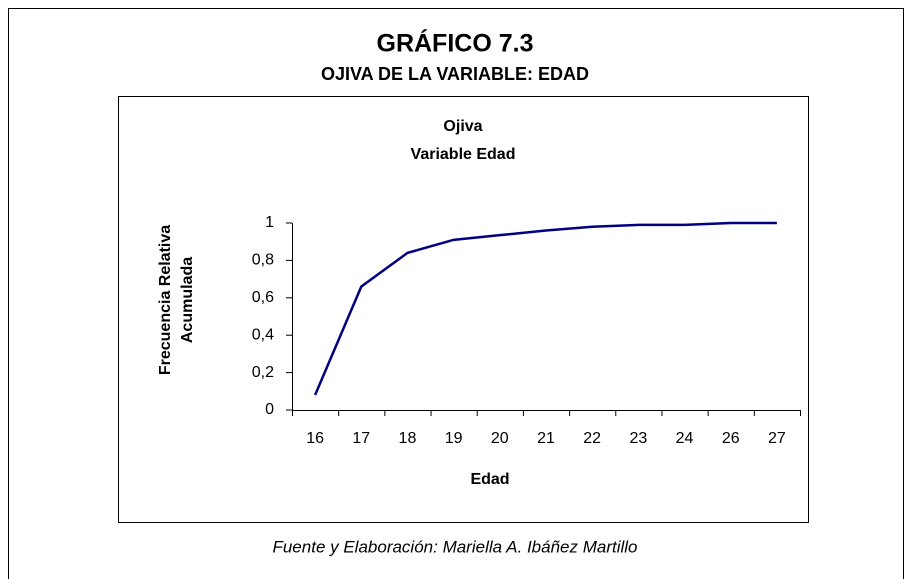 This screenshot has width=912, height=579. I want to click on chart-title: Ojiva, so click(462, 126).